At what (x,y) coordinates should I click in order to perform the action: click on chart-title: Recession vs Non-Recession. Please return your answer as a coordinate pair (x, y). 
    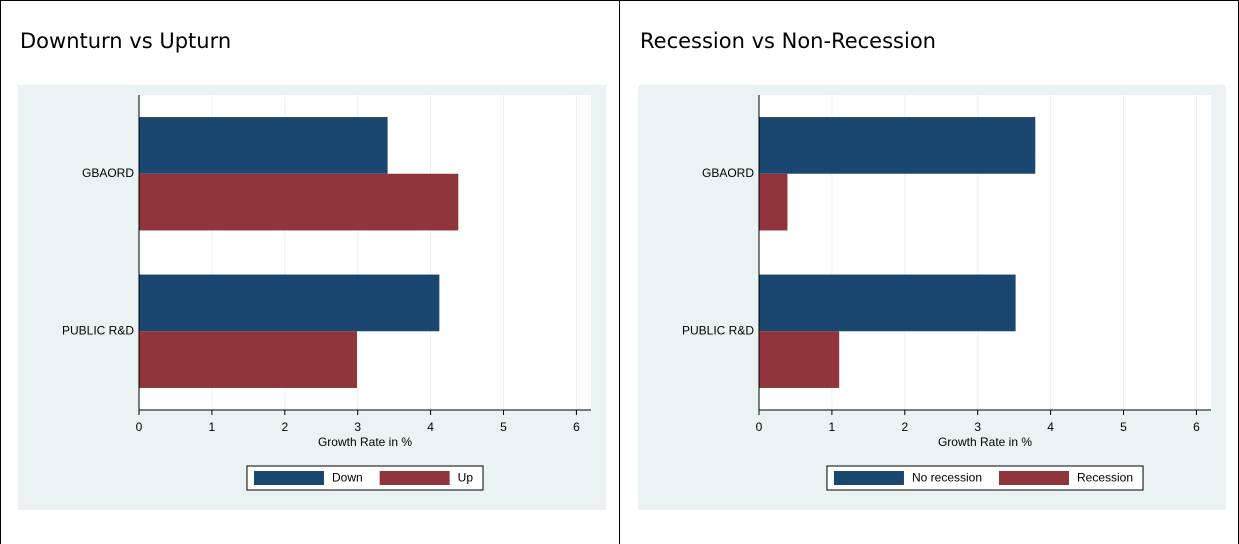
    Looking at the image, I should click on (788, 41).